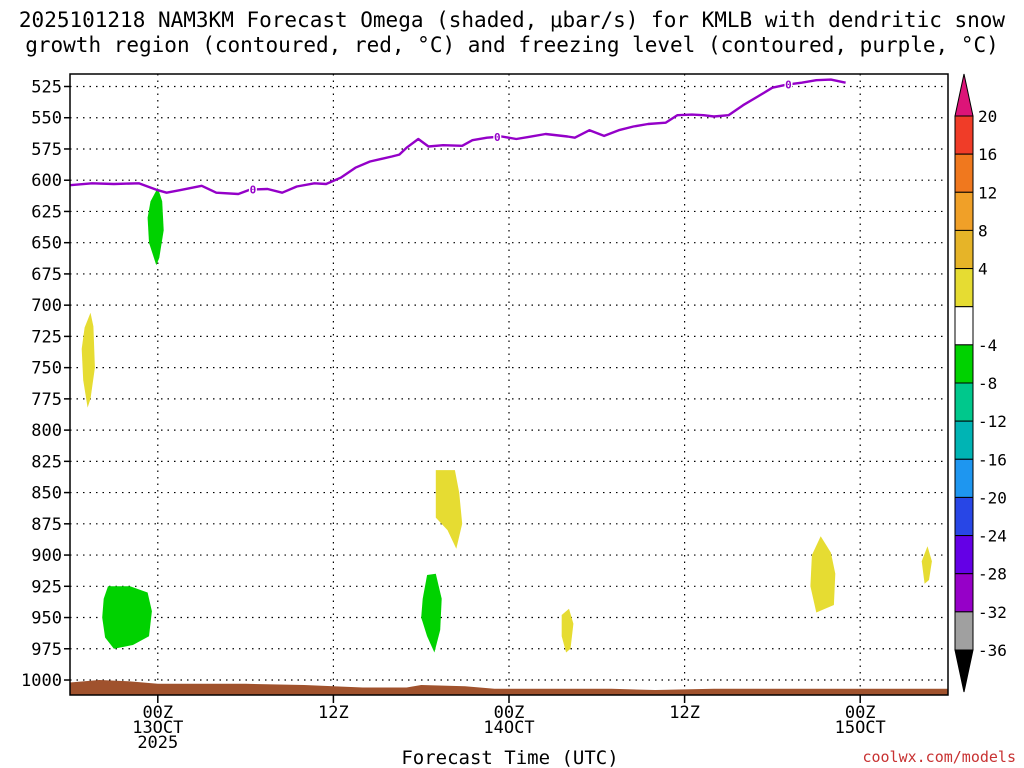 The height and width of the screenshot is (768, 1024). What do you see at coordinates (987, 345) in the screenshot?
I see `colorbar-tick-label: -4` at bounding box center [987, 345].